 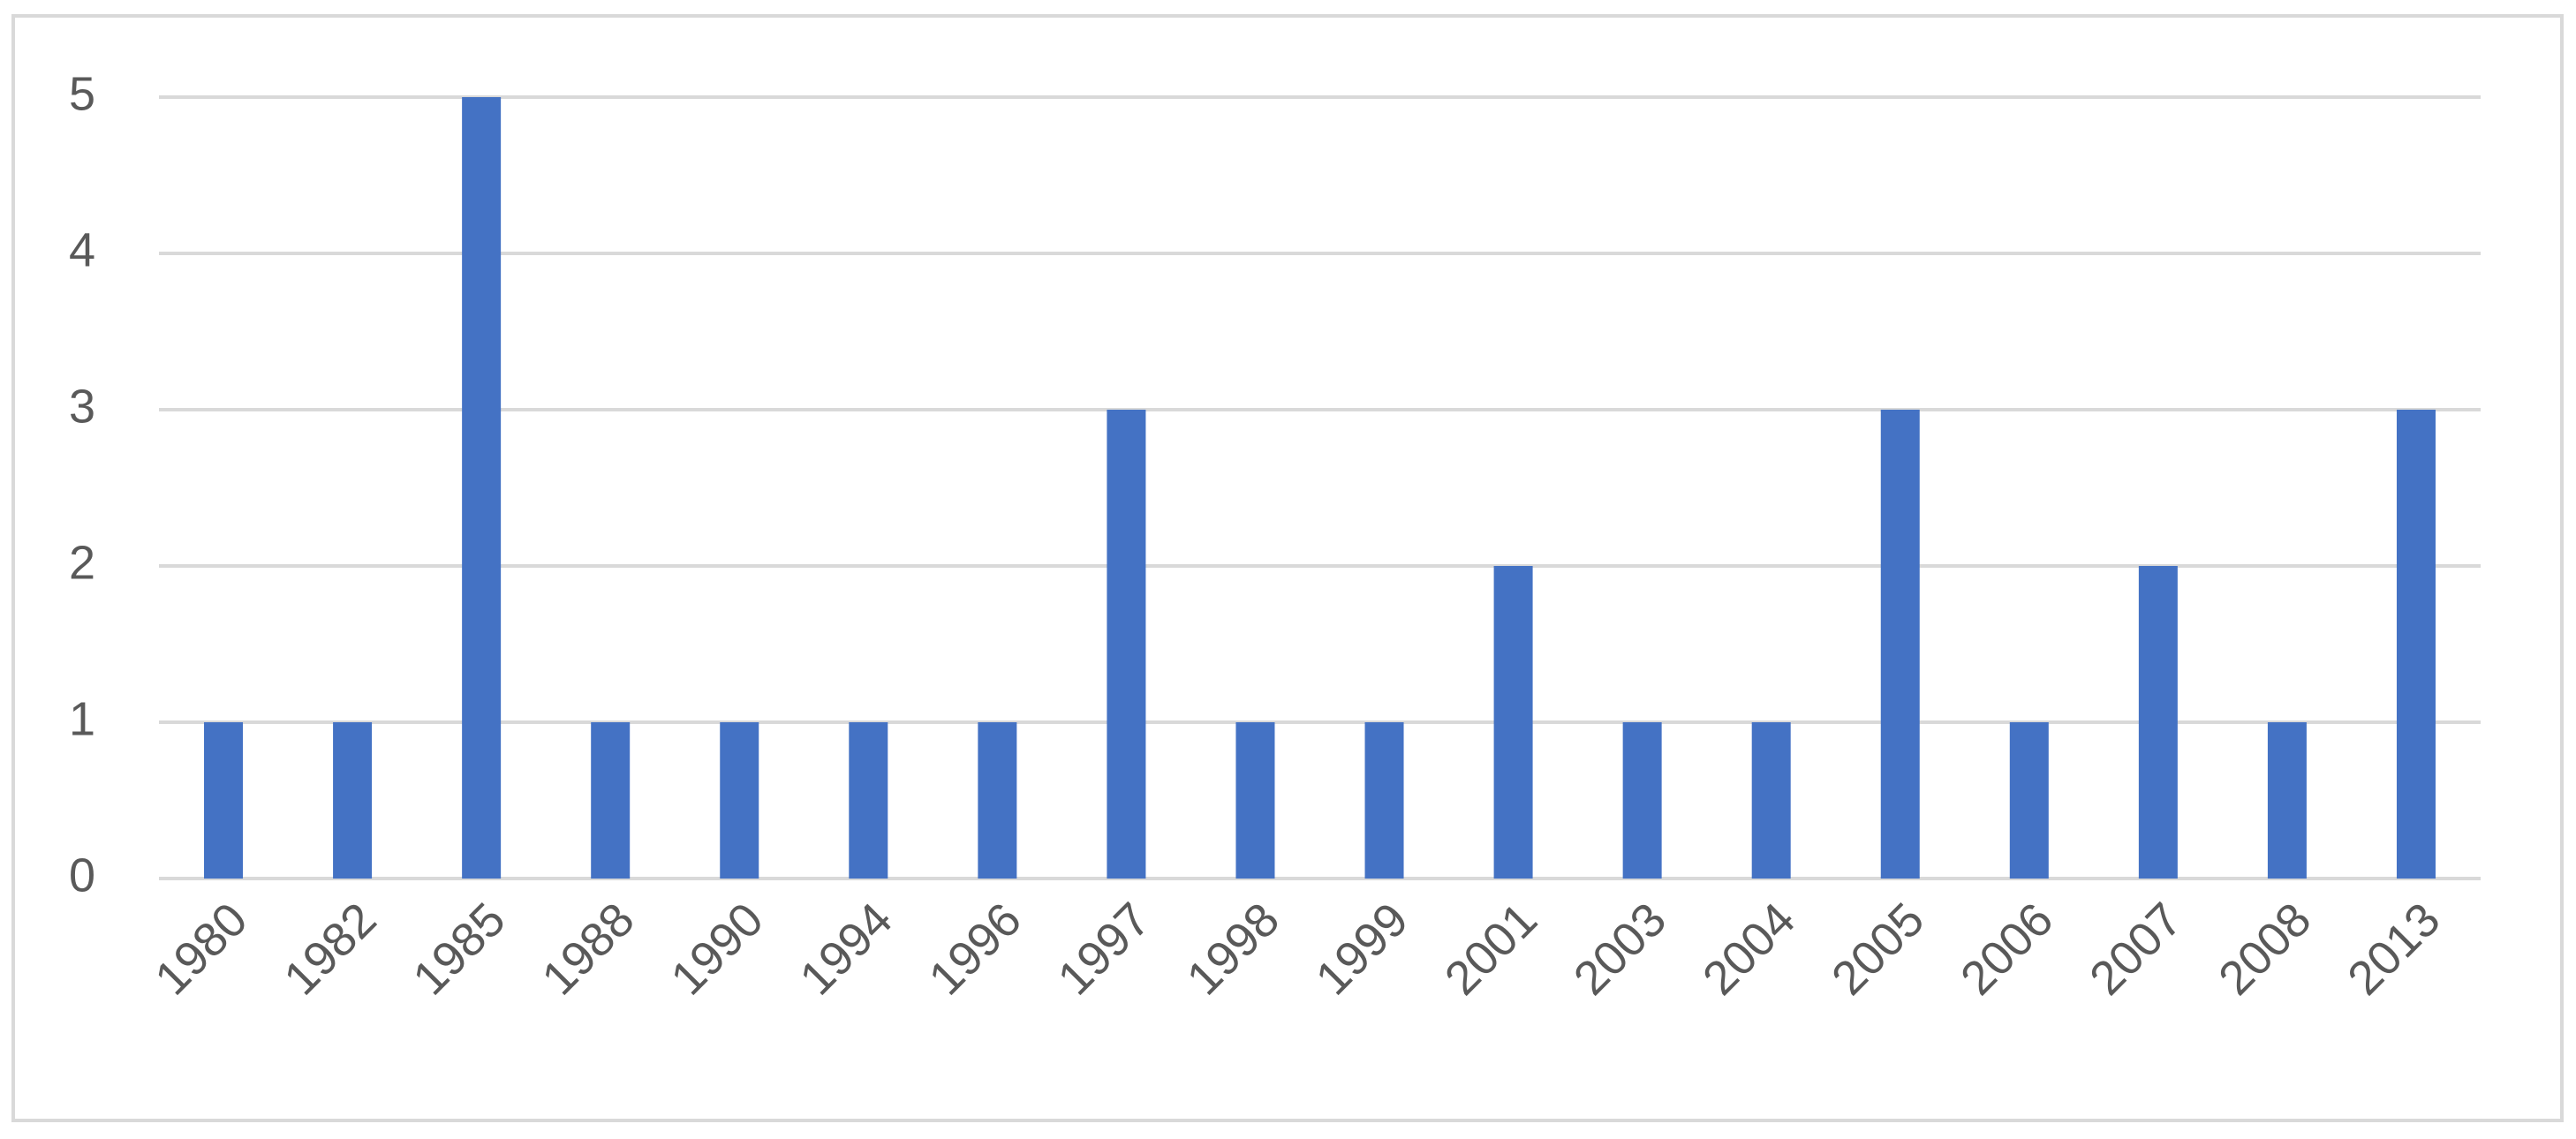 What do you see at coordinates (82, 407) in the screenshot?
I see `y-tick-label: 3` at bounding box center [82, 407].